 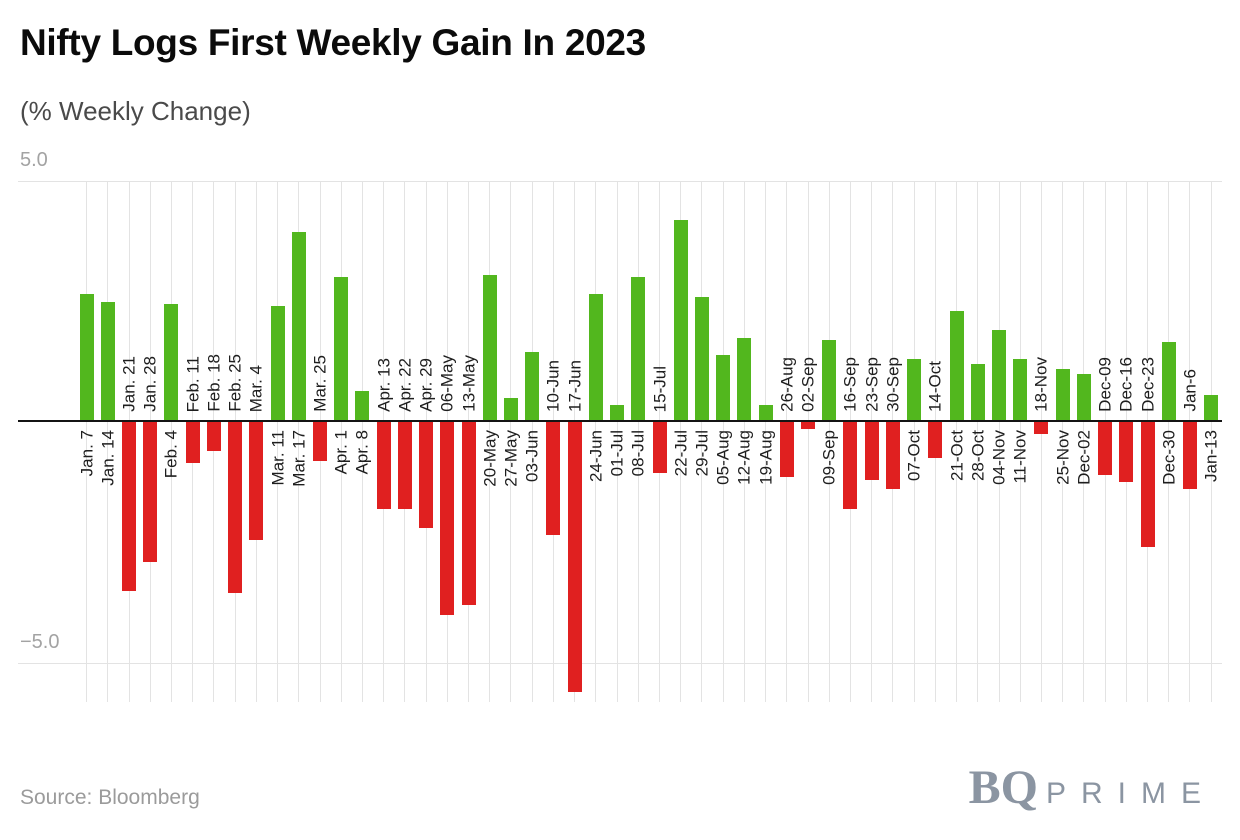 I want to click on bar-column: Apr. 8, so click(x=362, y=441).